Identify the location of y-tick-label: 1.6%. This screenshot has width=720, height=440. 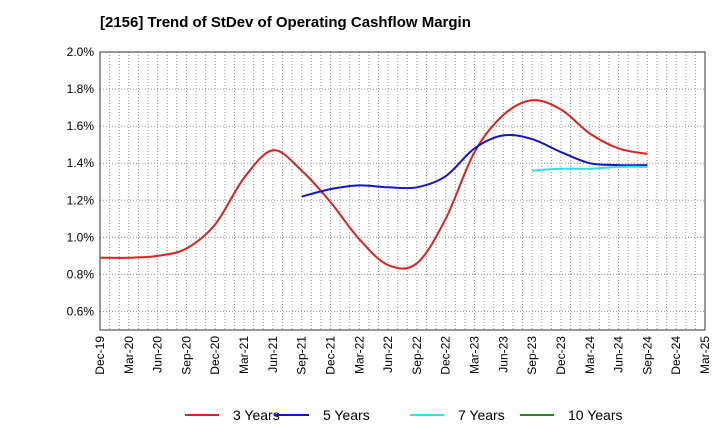
(81, 126).